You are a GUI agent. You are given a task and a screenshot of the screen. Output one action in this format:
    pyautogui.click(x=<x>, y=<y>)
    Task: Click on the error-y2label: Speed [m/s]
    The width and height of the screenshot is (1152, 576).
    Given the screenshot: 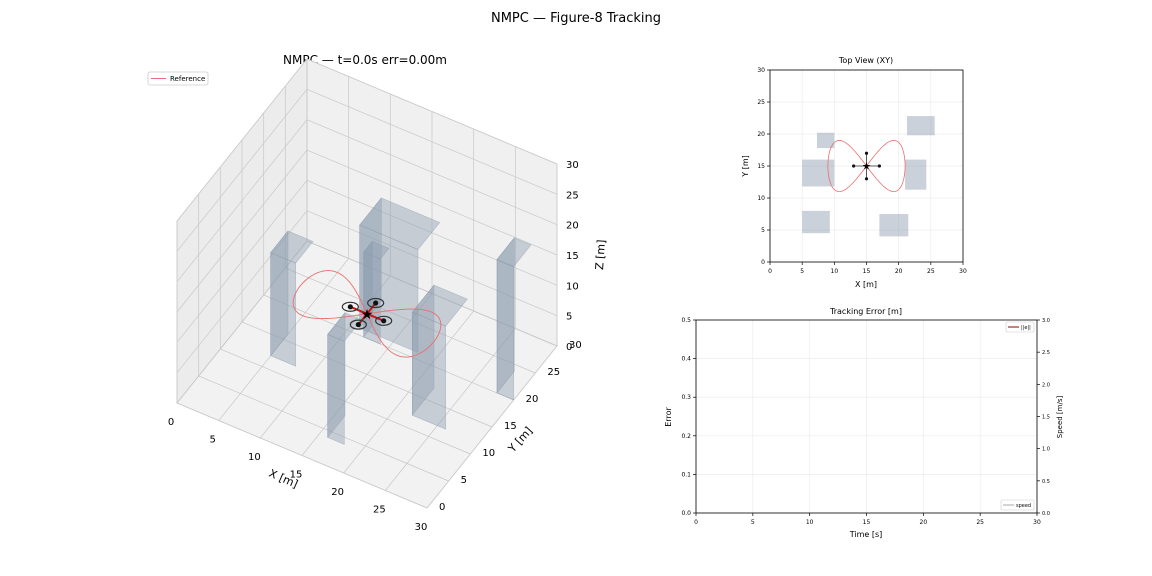 What is the action you would take?
    pyautogui.click(x=1060, y=417)
    